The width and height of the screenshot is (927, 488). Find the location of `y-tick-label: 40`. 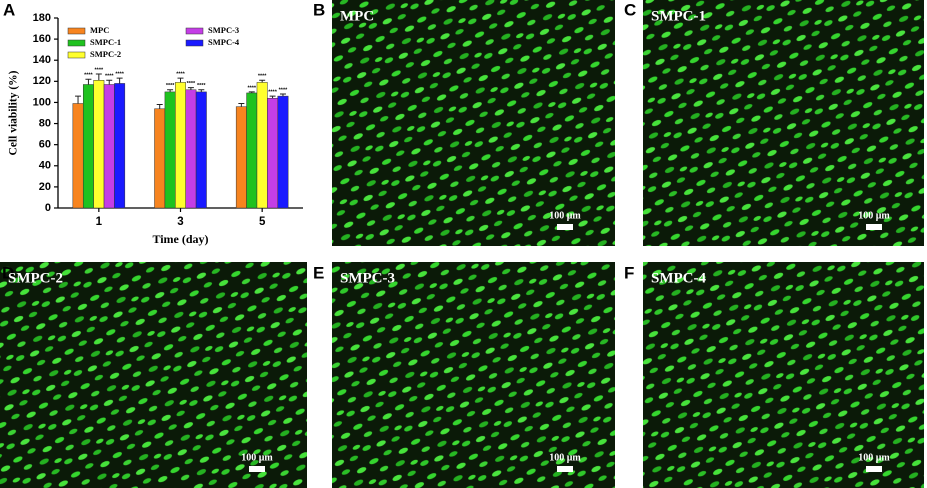

y-tick-label: 40 is located at coordinates (45, 166).